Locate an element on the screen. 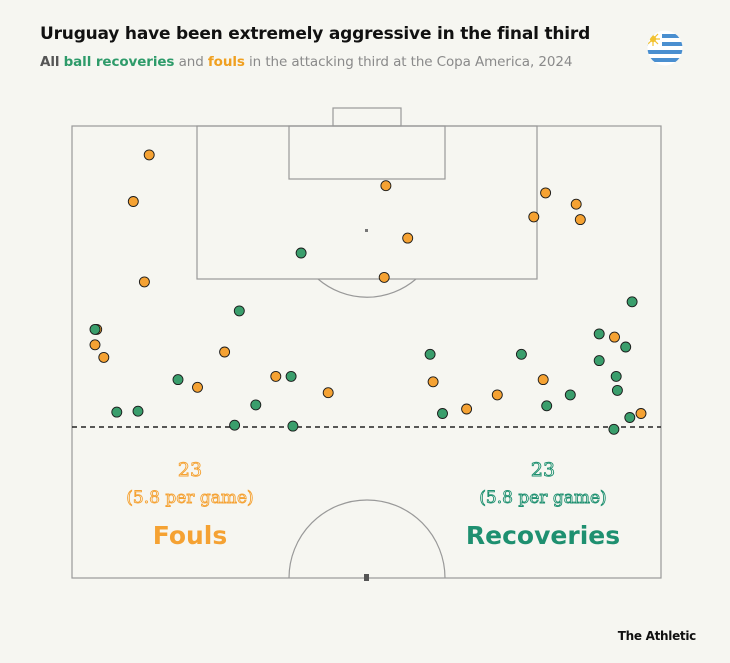 The width and height of the screenshot is (730, 663). subtitle-lead: All is located at coordinates (50, 62).